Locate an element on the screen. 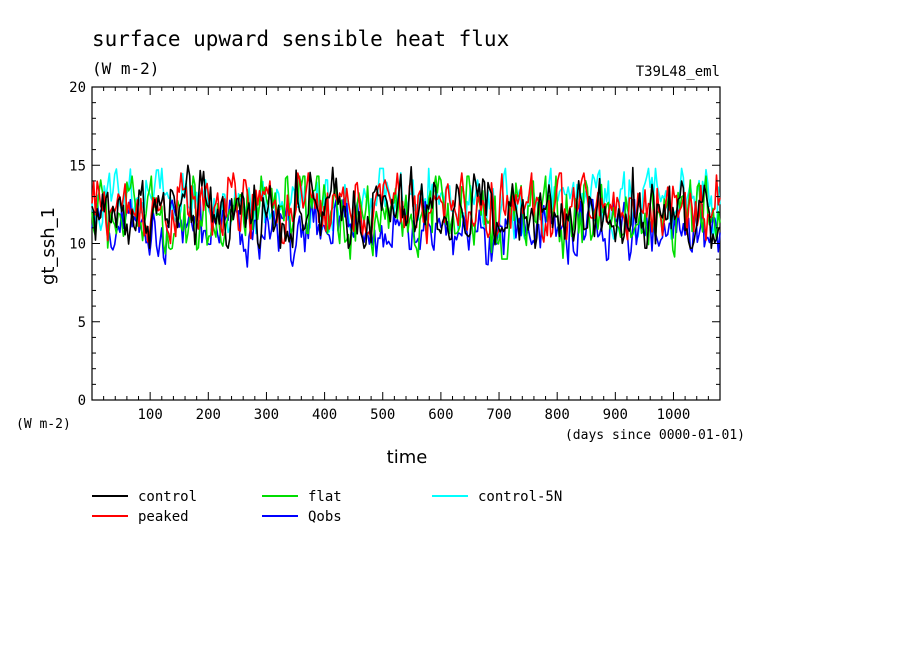  x-tick-label: 500 is located at coordinates (382, 415).